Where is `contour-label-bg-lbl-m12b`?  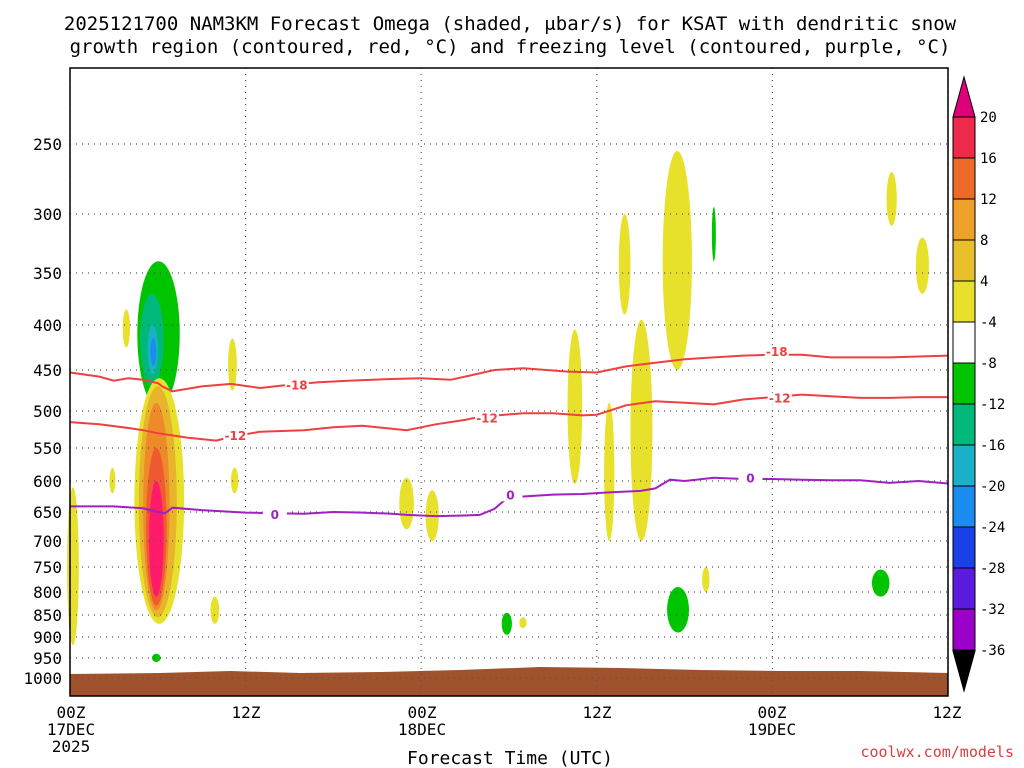 contour-label-bg-lbl-m12b is located at coordinates (487, 418).